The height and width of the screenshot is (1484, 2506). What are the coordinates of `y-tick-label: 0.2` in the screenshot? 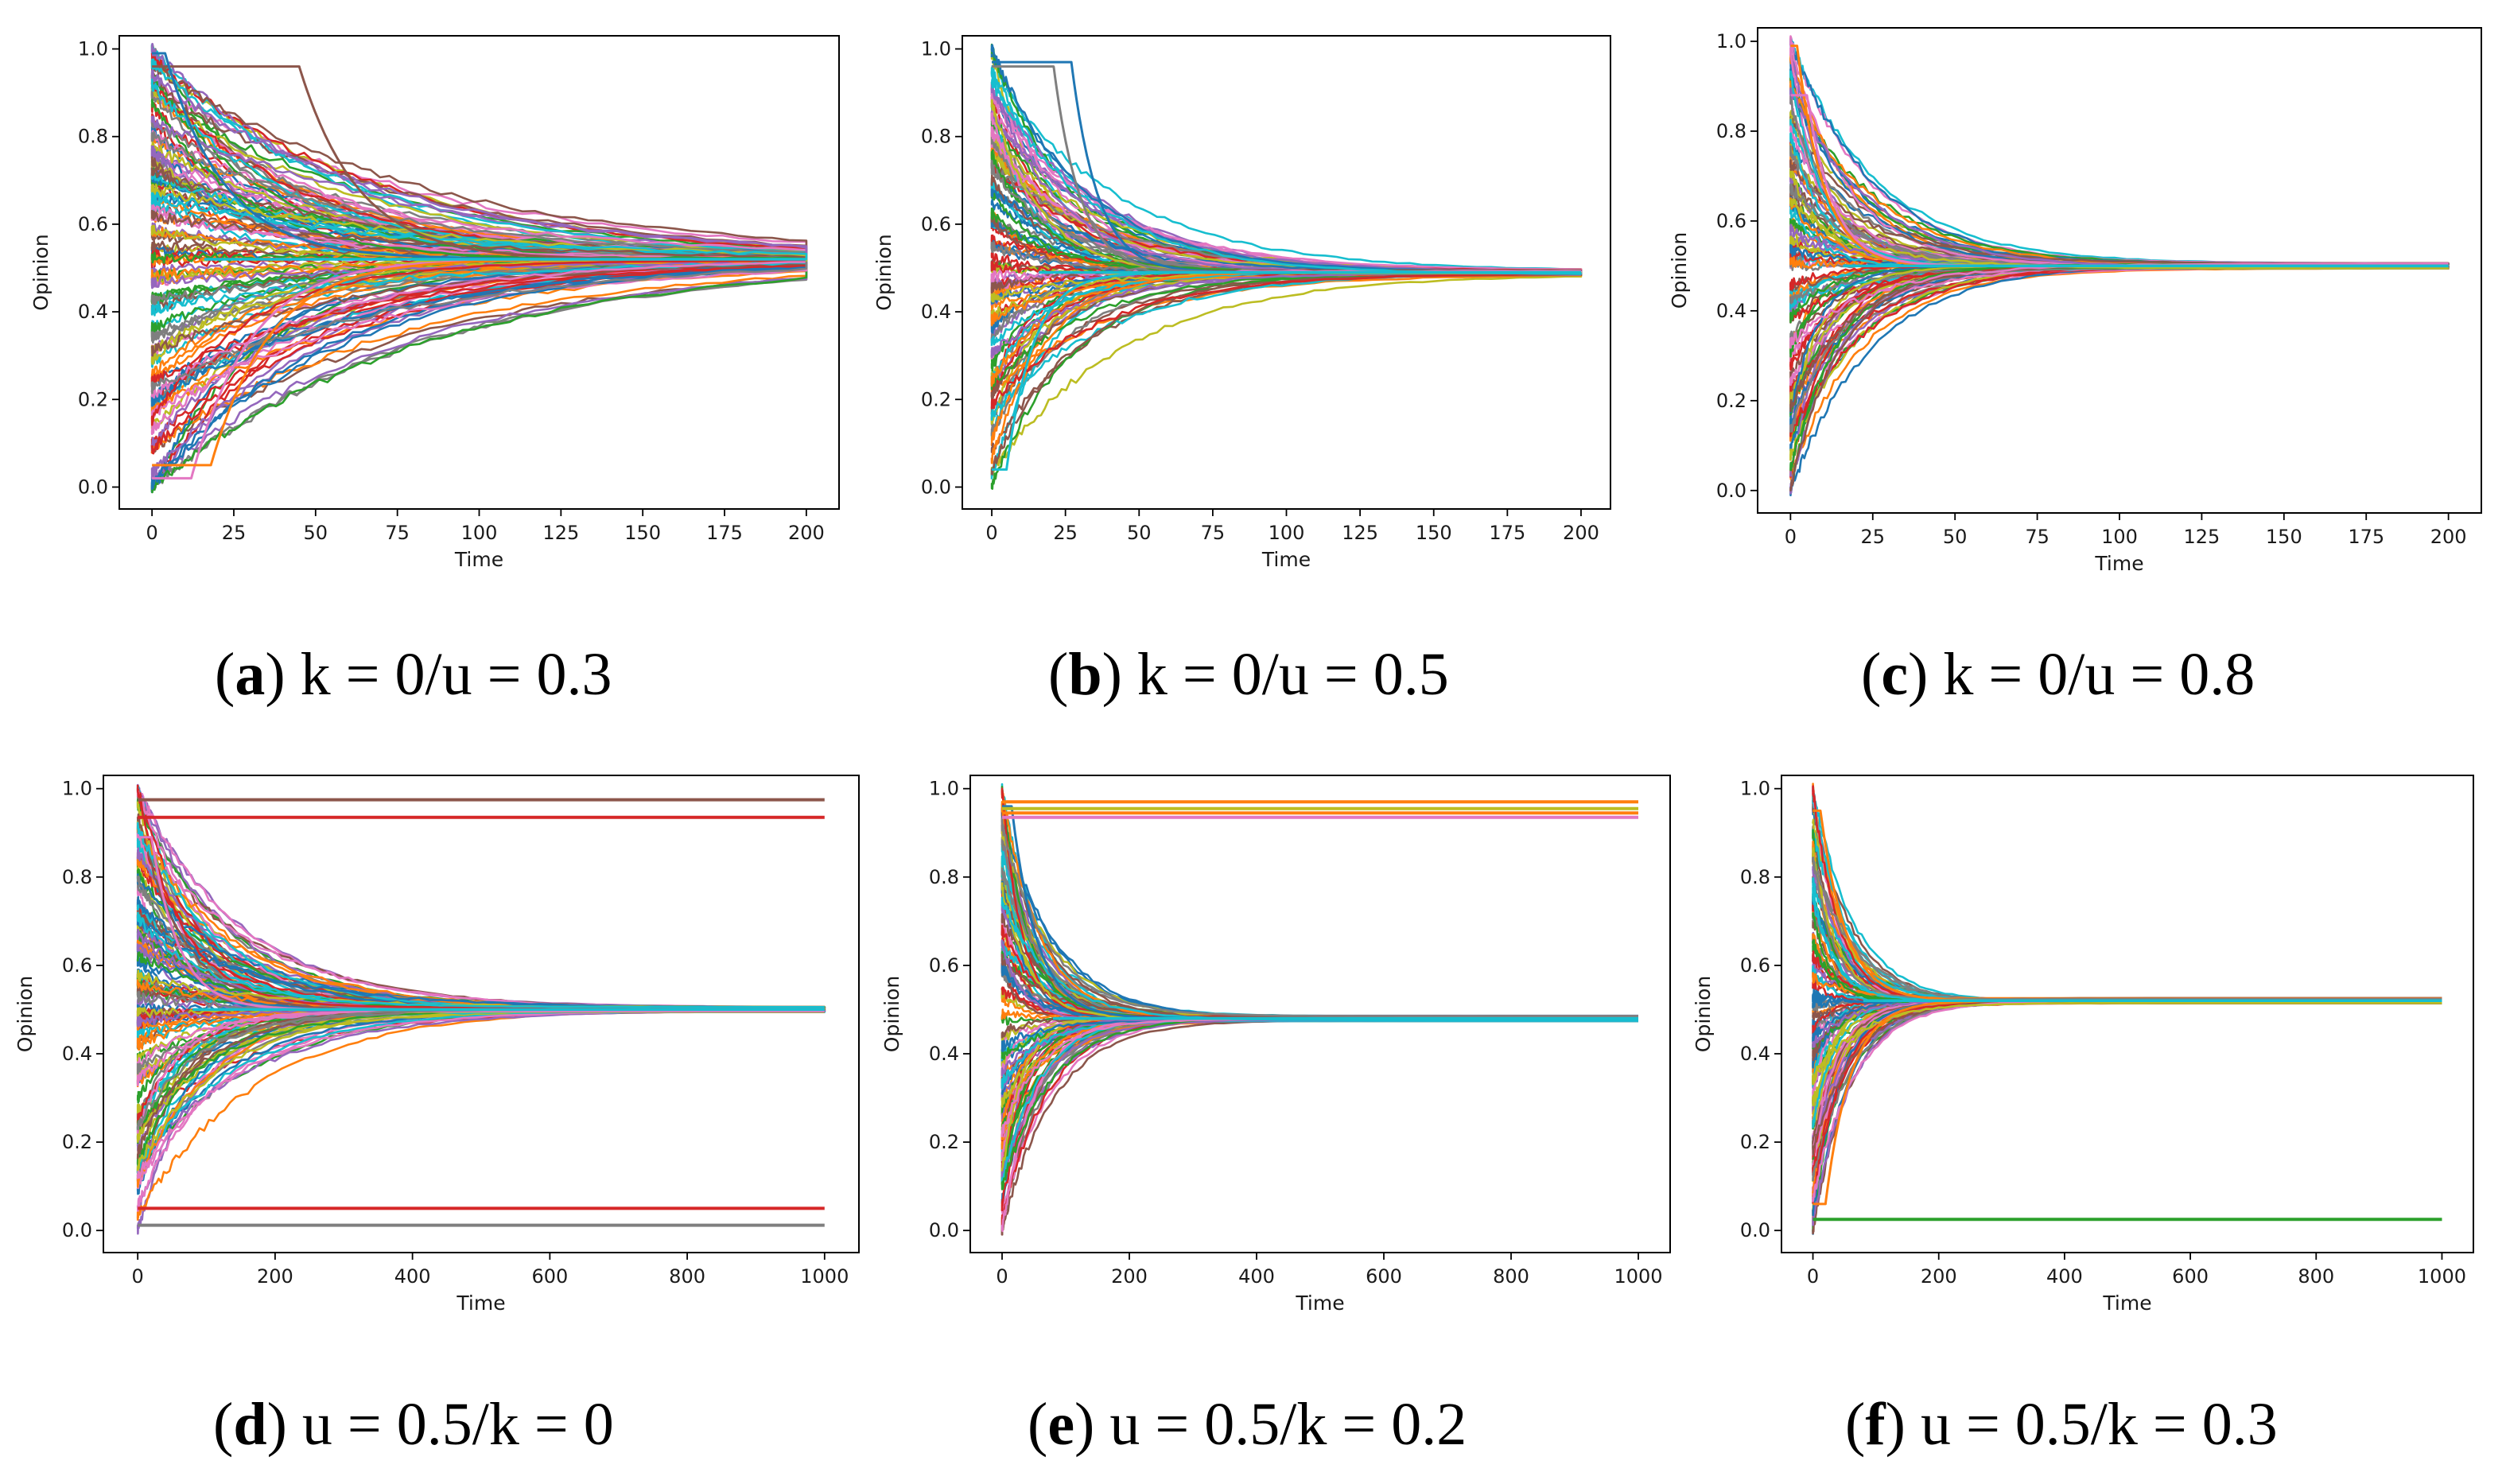 It's located at (936, 399).